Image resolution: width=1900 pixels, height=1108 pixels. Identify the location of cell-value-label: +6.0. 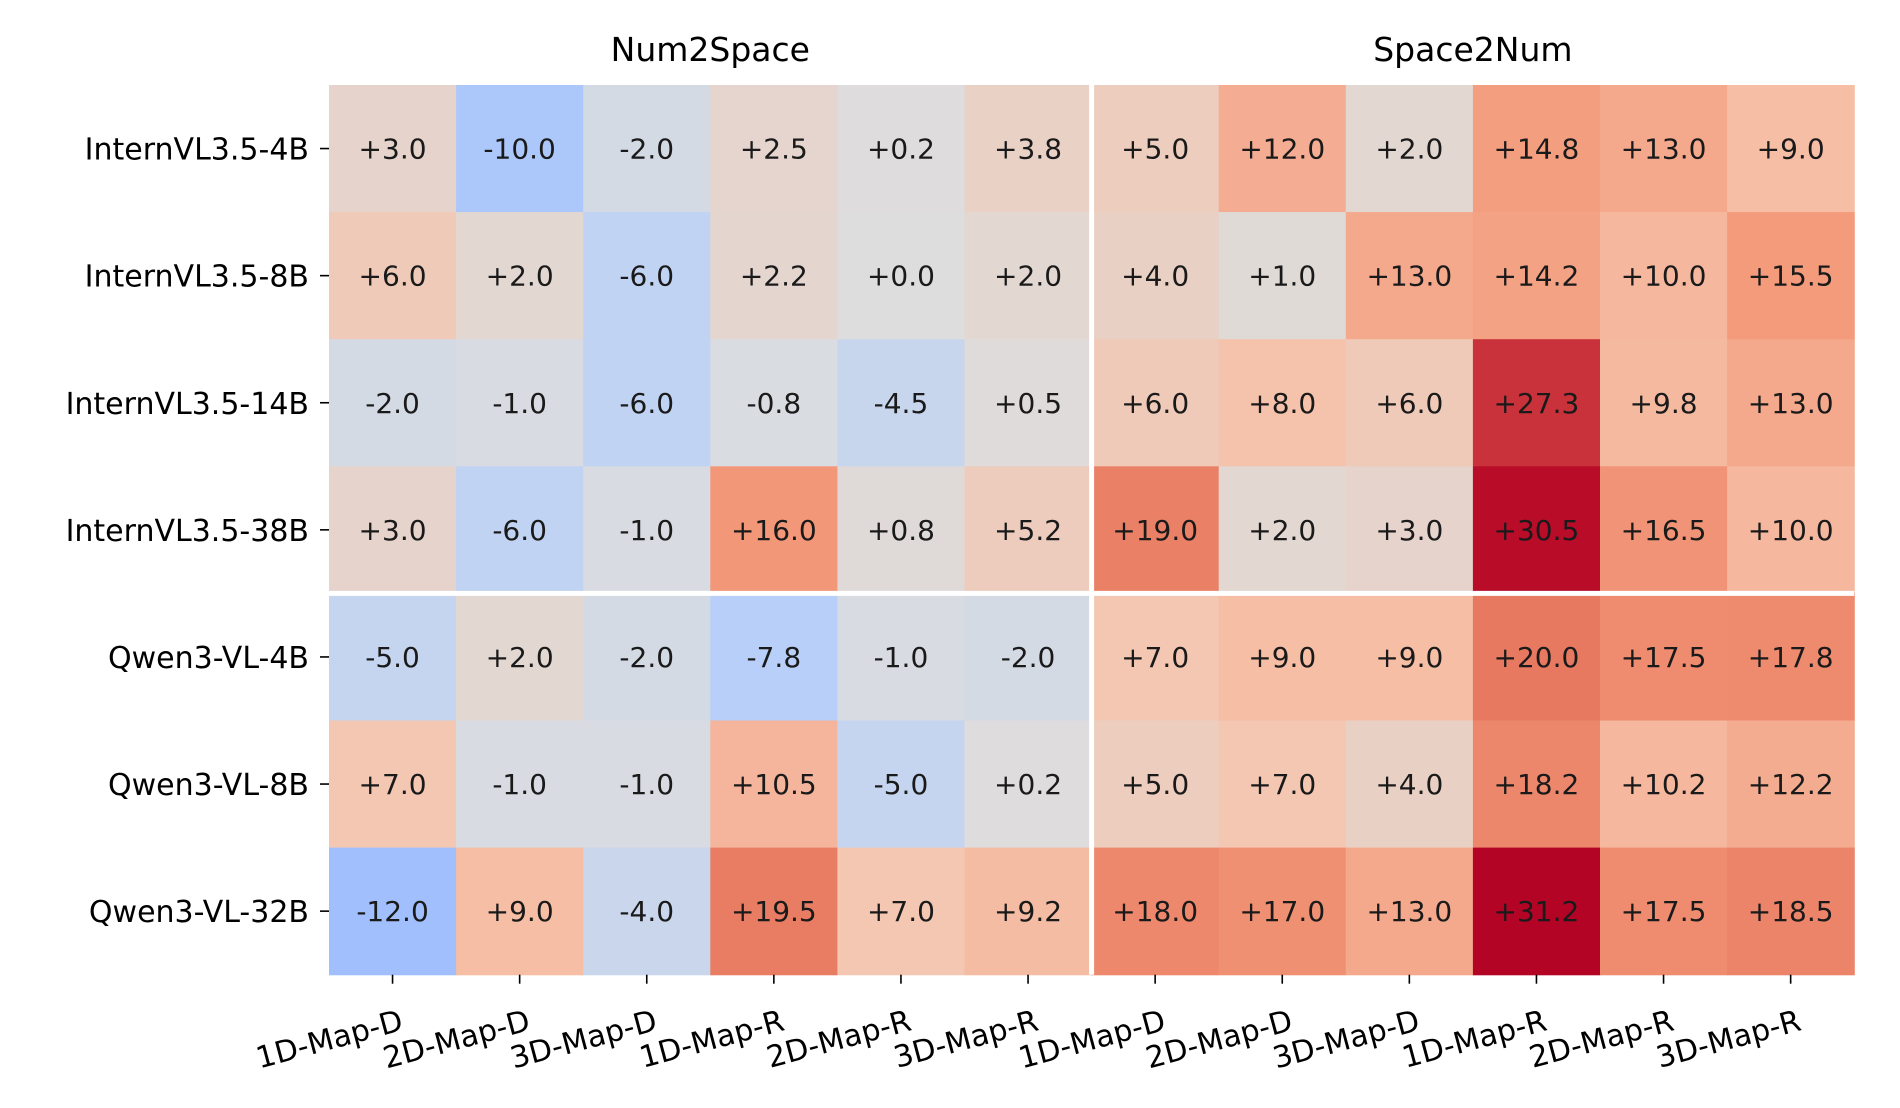
(393, 276).